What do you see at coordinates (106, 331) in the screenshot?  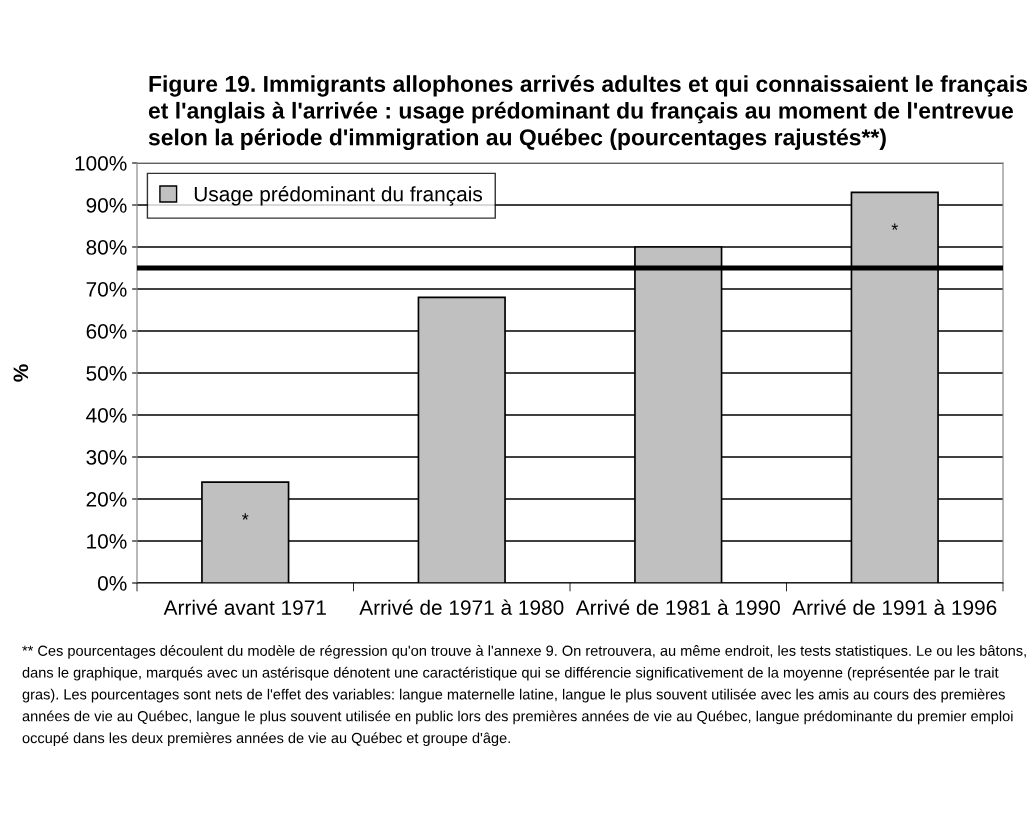 I see `y-tick-label: 60%` at bounding box center [106, 331].